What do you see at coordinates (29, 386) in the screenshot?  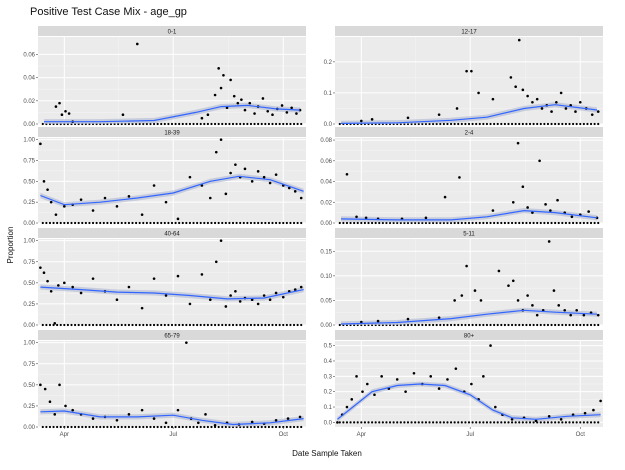 I see `y-tick-label: 0.50` at bounding box center [29, 386].